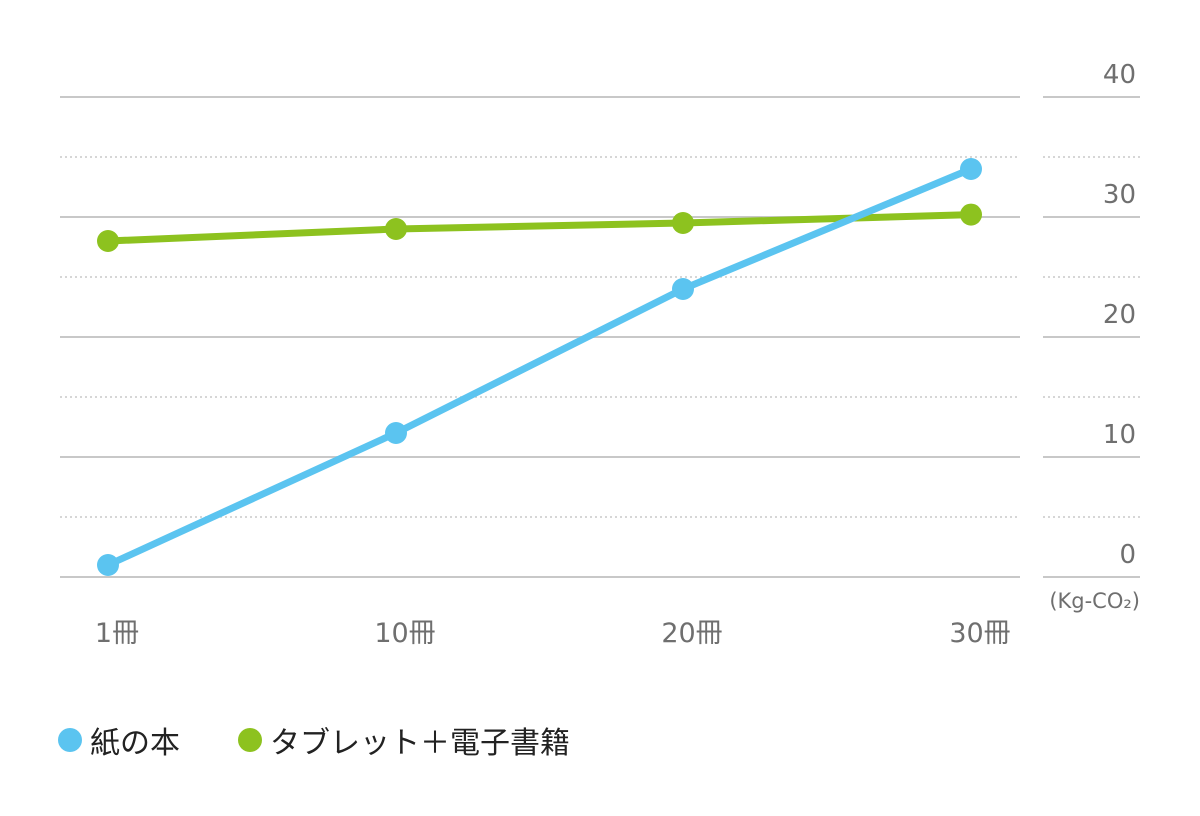  What do you see at coordinates (1119, 435) in the screenshot?
I see `y-tick-label: 10` at bounding box center [1119, 435].